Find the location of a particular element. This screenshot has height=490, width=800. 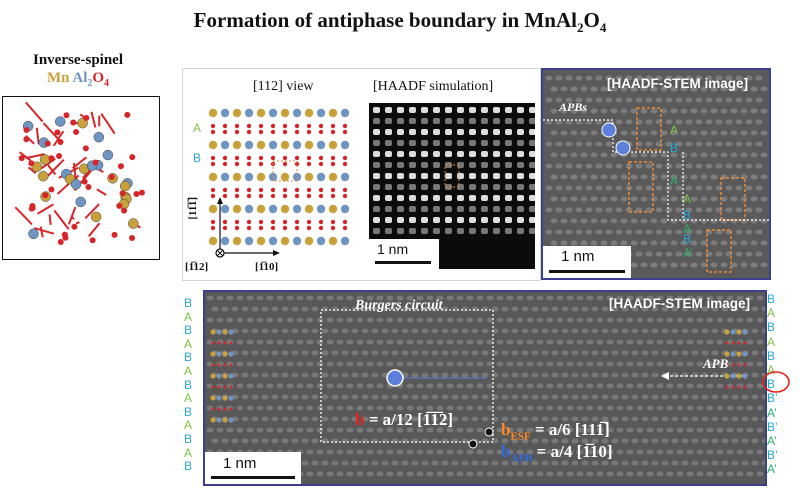

axis-horizontal-label: [1̅10] is located at coordinates (267, 267).